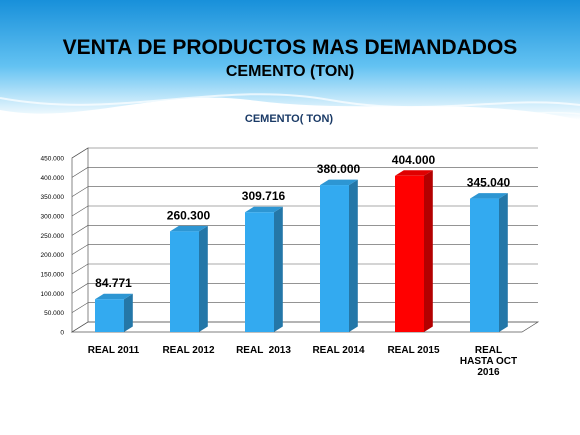 This screenshot has height=435, width=580. What do you see at coordinates (413, 350) in the screenshot?
I see `x-tick-label: REAL 2015` at bounding box center [413, 350].